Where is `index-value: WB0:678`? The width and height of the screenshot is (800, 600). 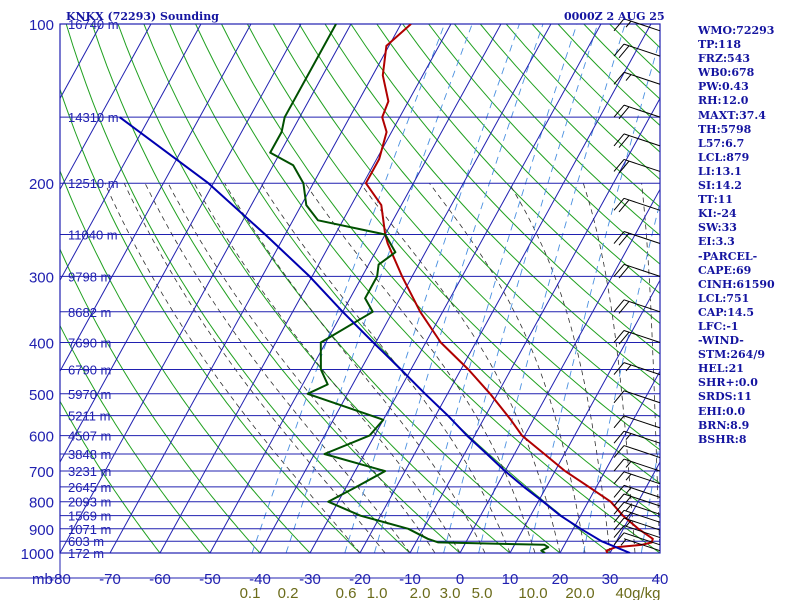 index-value: WB0:678 is located at coordinates (726, 73).